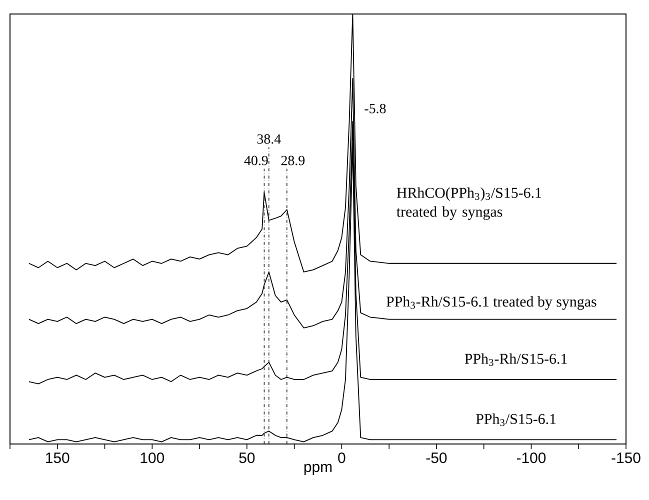 The height and width of the screenshot is (500, 649). Describe the element at coordinates (318, 470) in the screenshot. I see `x-axis-title: ppm` at that location.